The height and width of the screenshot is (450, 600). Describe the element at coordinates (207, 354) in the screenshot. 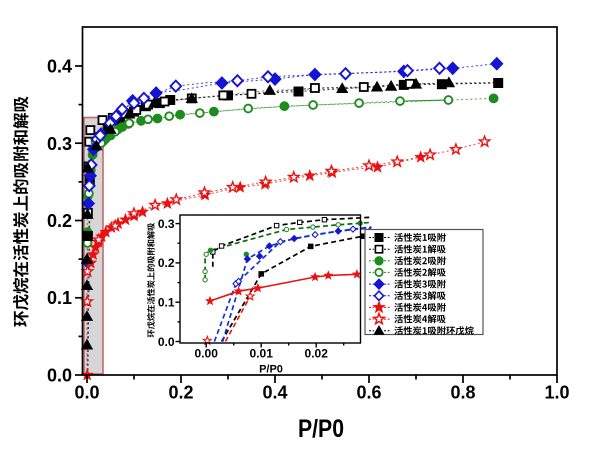

I see `svg-text: 0.00` at that location.